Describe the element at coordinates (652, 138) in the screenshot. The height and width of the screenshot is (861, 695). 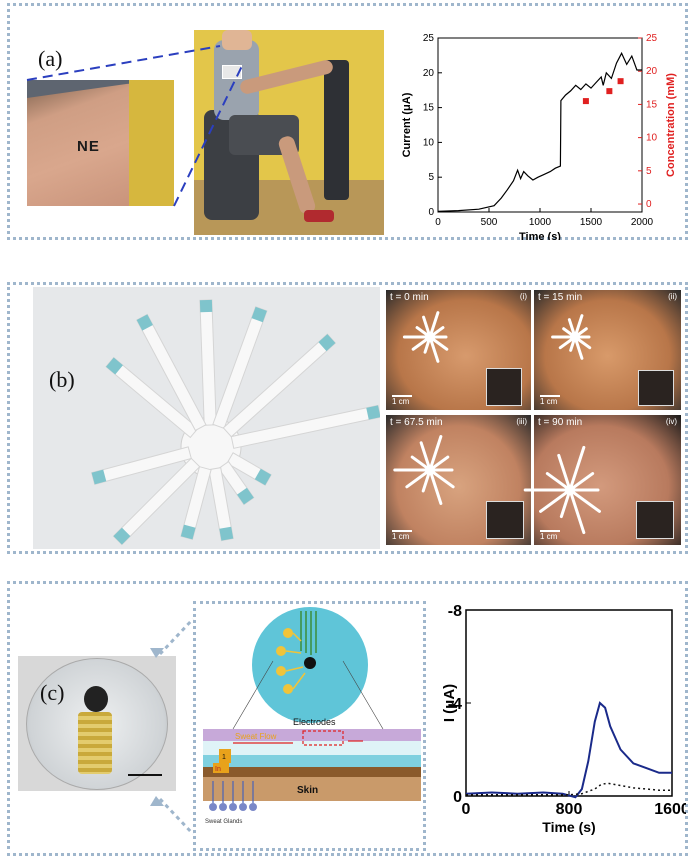
I see `chart-a-y2tick-label: 10` at that location.